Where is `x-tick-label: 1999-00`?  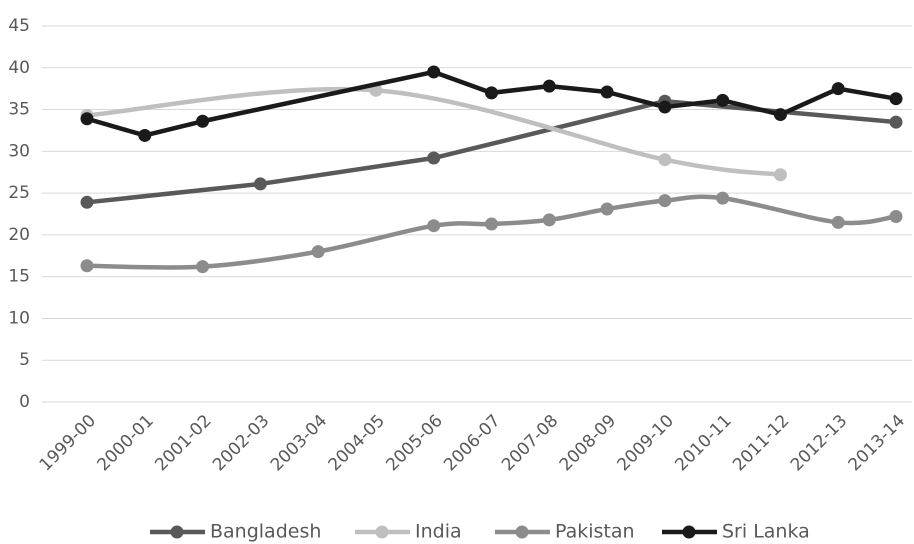
x-tick-label: 1999-00 is located at coordinates (68, 443).